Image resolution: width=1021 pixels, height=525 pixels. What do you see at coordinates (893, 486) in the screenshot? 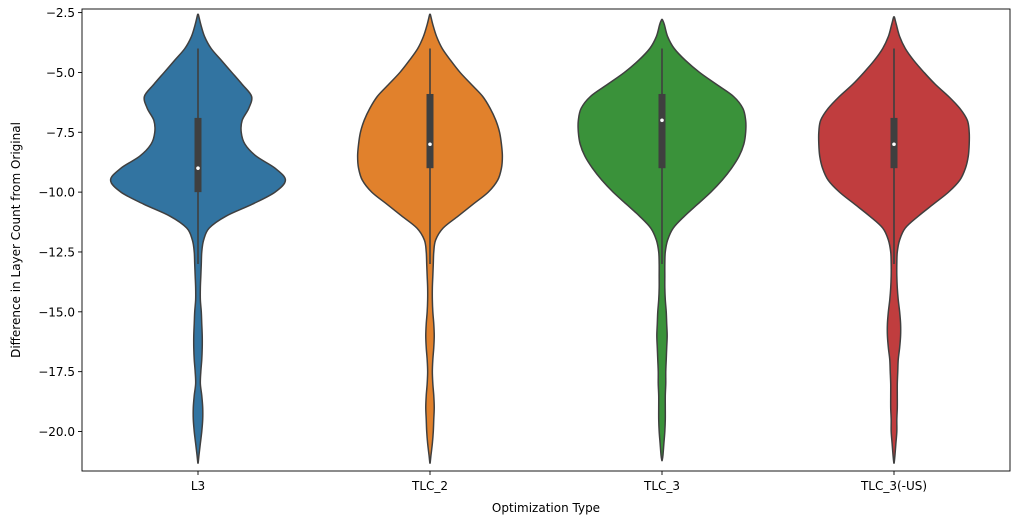
I see `x-tick-label: TLC_3(-US)` at bounding box center [893, 486].